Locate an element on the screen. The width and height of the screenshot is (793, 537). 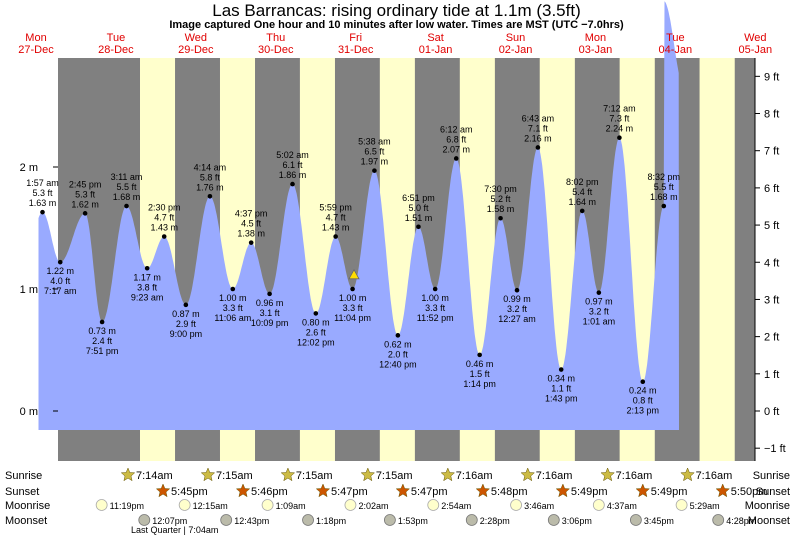
high-tide-feet: 6.8 ft is located at coordinates (456, 139).